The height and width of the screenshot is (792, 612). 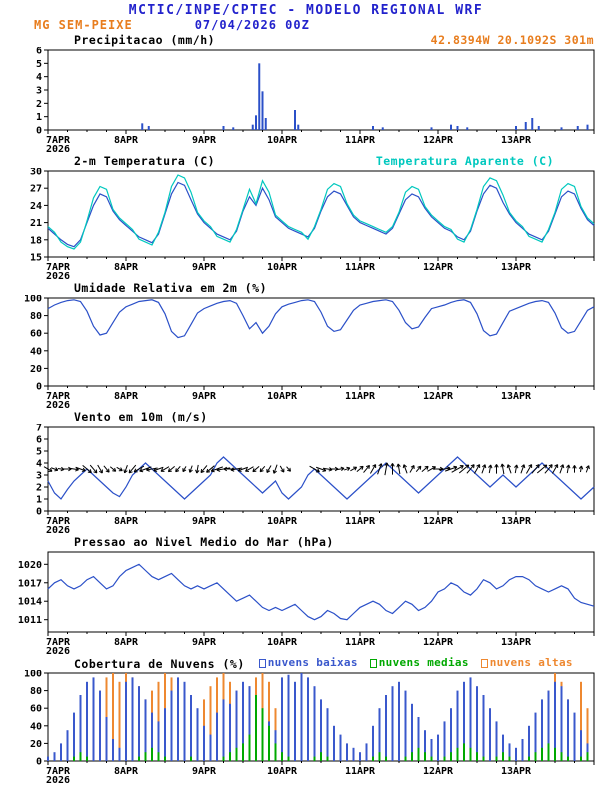 I want to click on panel-title-temperature: 2-m Temperatura (C), so click(x=145, y=161).